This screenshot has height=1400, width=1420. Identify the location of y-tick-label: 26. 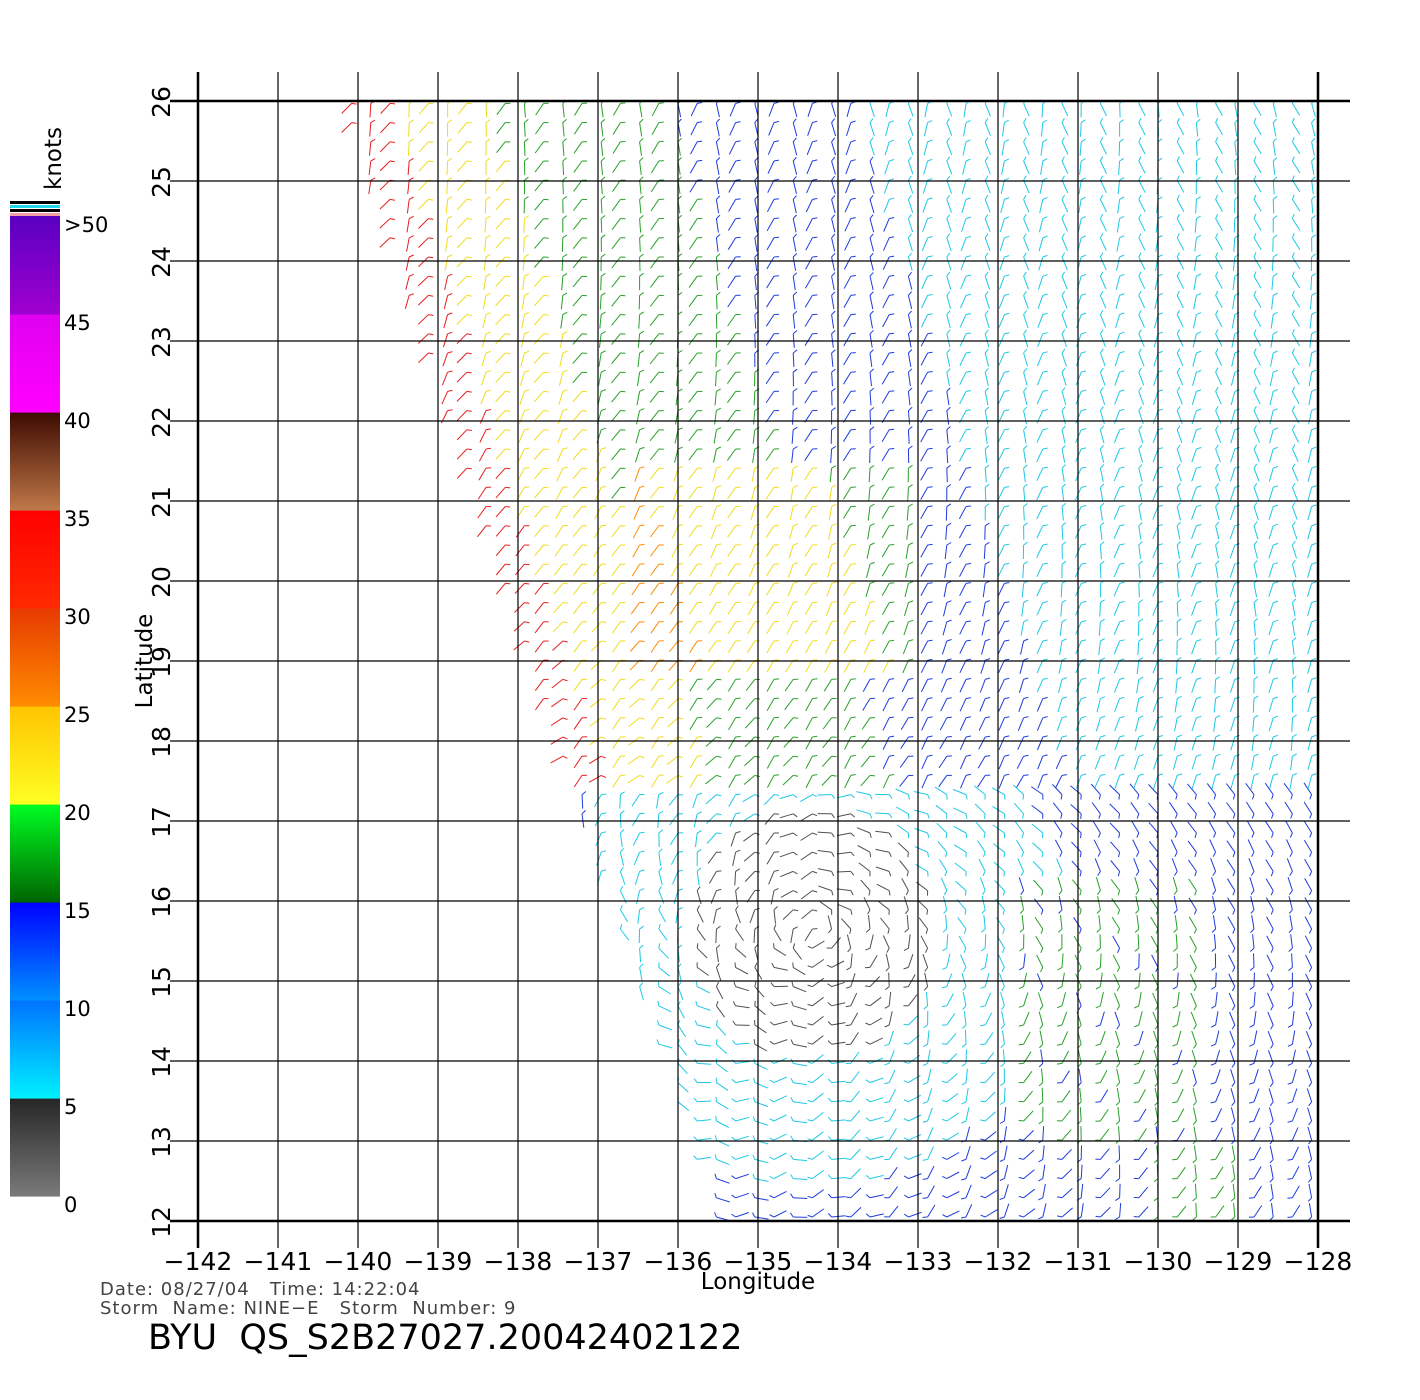
(161, 102).